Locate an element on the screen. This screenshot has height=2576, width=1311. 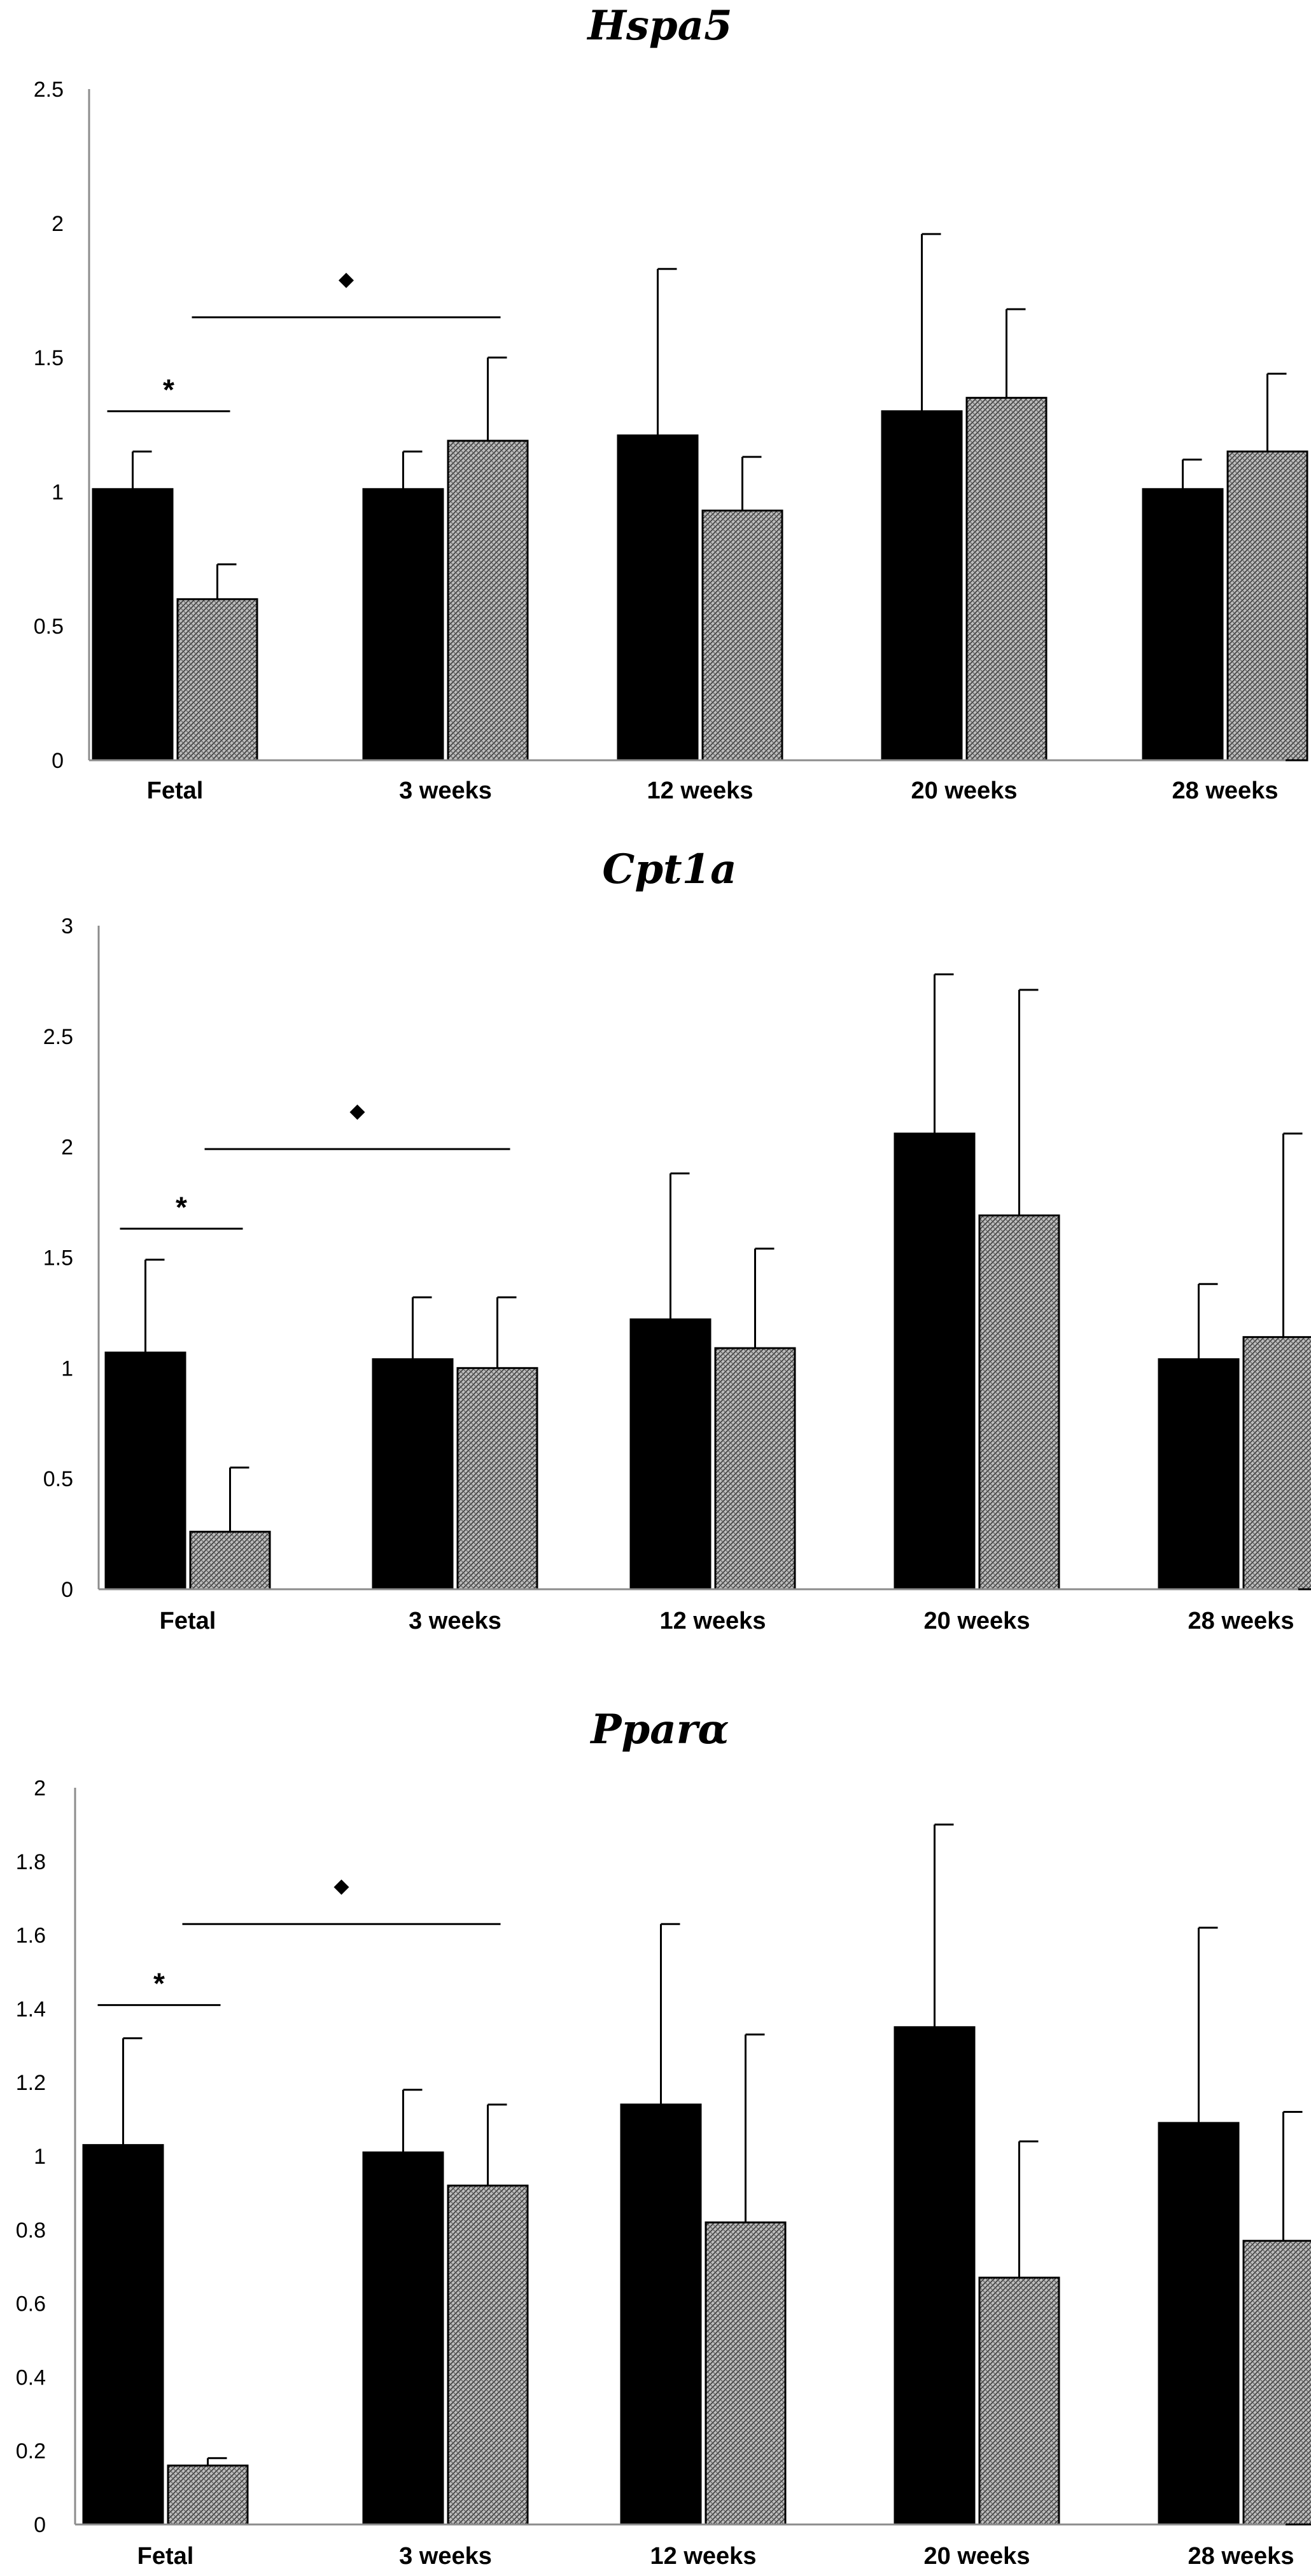
ppara-x-labels: Fetal 3 weeks 12 weeks 20 weeks 28 weeks is located at coordinates (715, 2556).